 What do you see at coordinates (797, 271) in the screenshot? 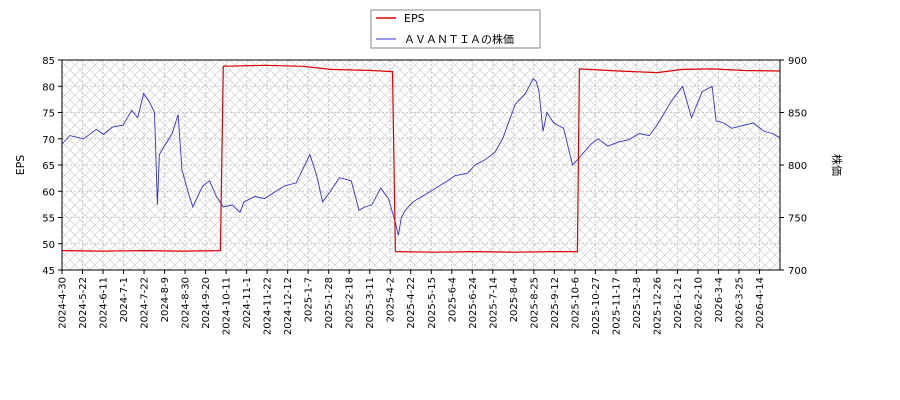
I see `right-tick-label: 700` at bounding box center [797, 271].